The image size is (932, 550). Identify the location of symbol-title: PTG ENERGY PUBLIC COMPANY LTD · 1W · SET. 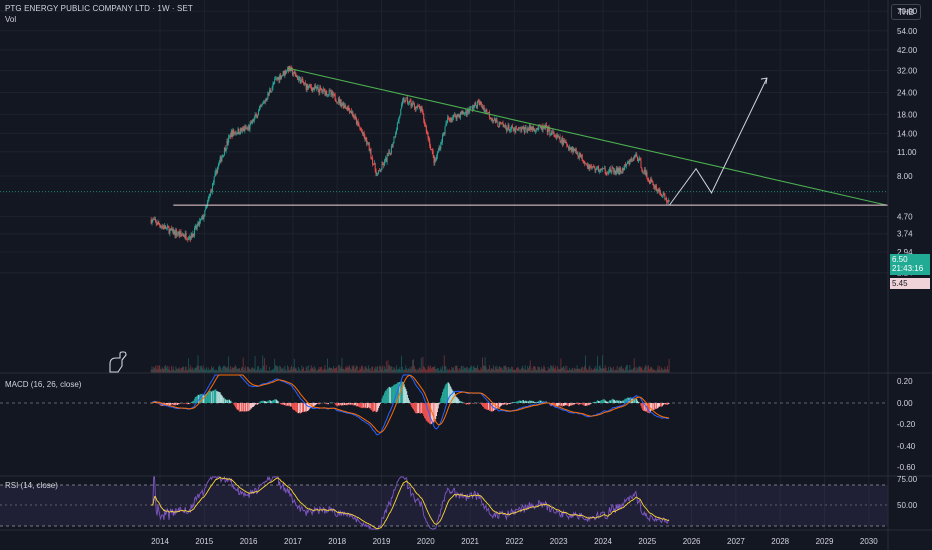
(99, 8).